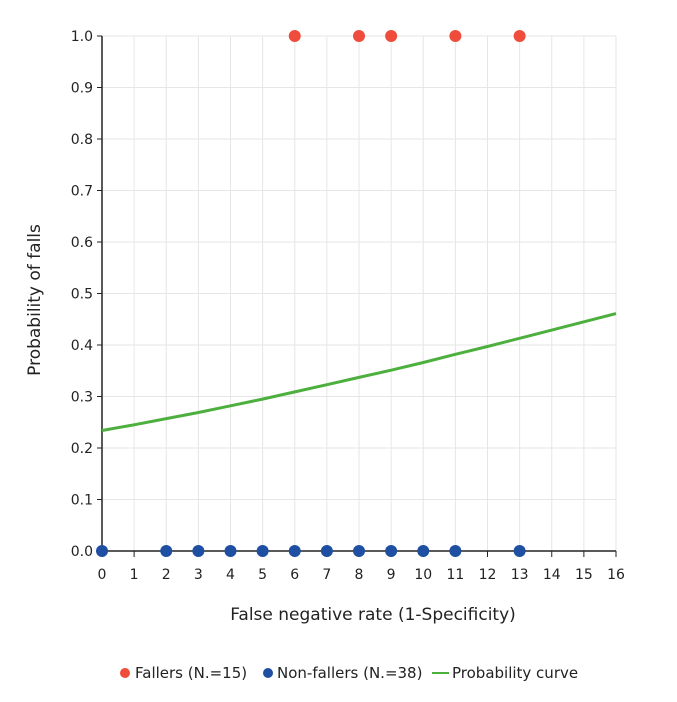 This screenshot has width=677, height=702. I want to click on probability-curve-line, so click(359, 372).